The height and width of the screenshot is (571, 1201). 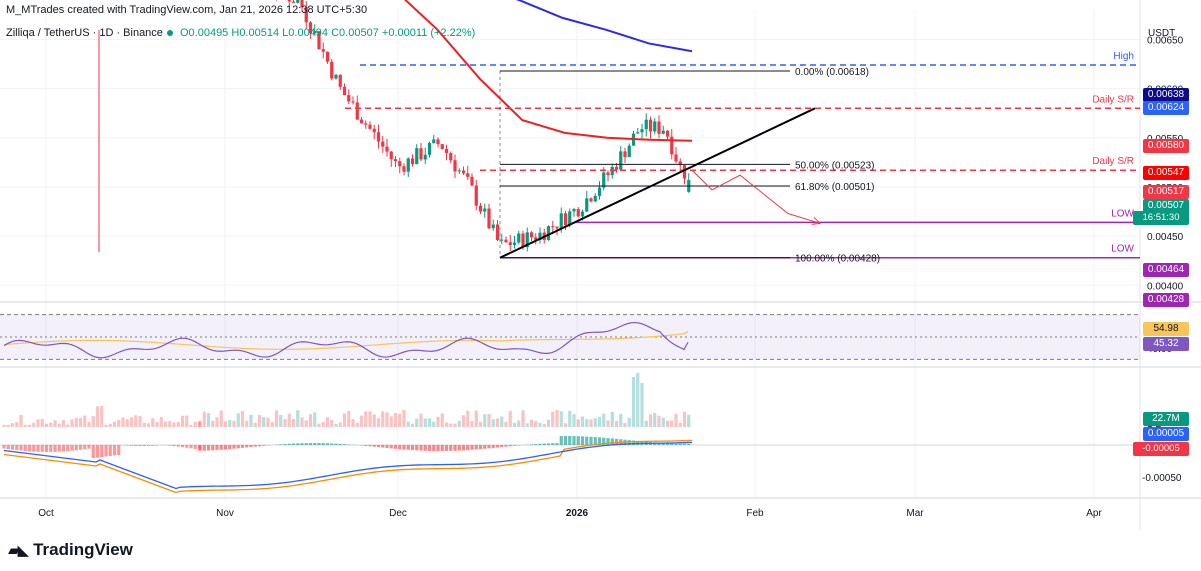 I want to click on price-axis-tag: 0.00547, so click(x=1166, y=173).